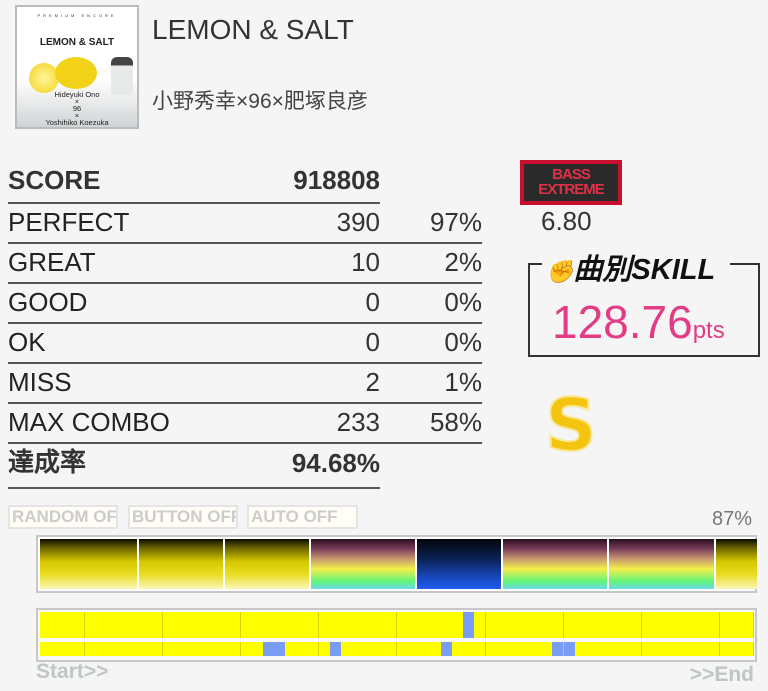  Describe the element at coordinates (77, 42) in the screenshot. I see `jacket-title: LEMON & SALT` at that location.